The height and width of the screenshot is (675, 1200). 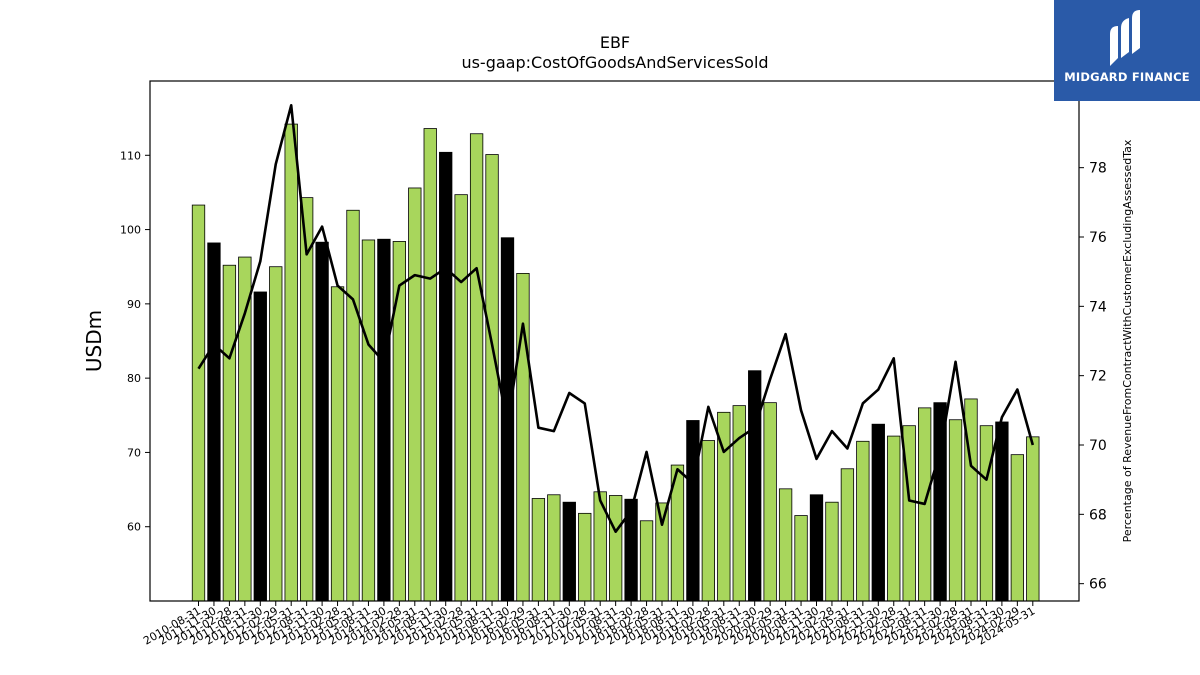 What do you see at coordinates (1098, 446) in the screenshot?
I see `y2-tick-label: 70` at bounding box center [1098, 446].